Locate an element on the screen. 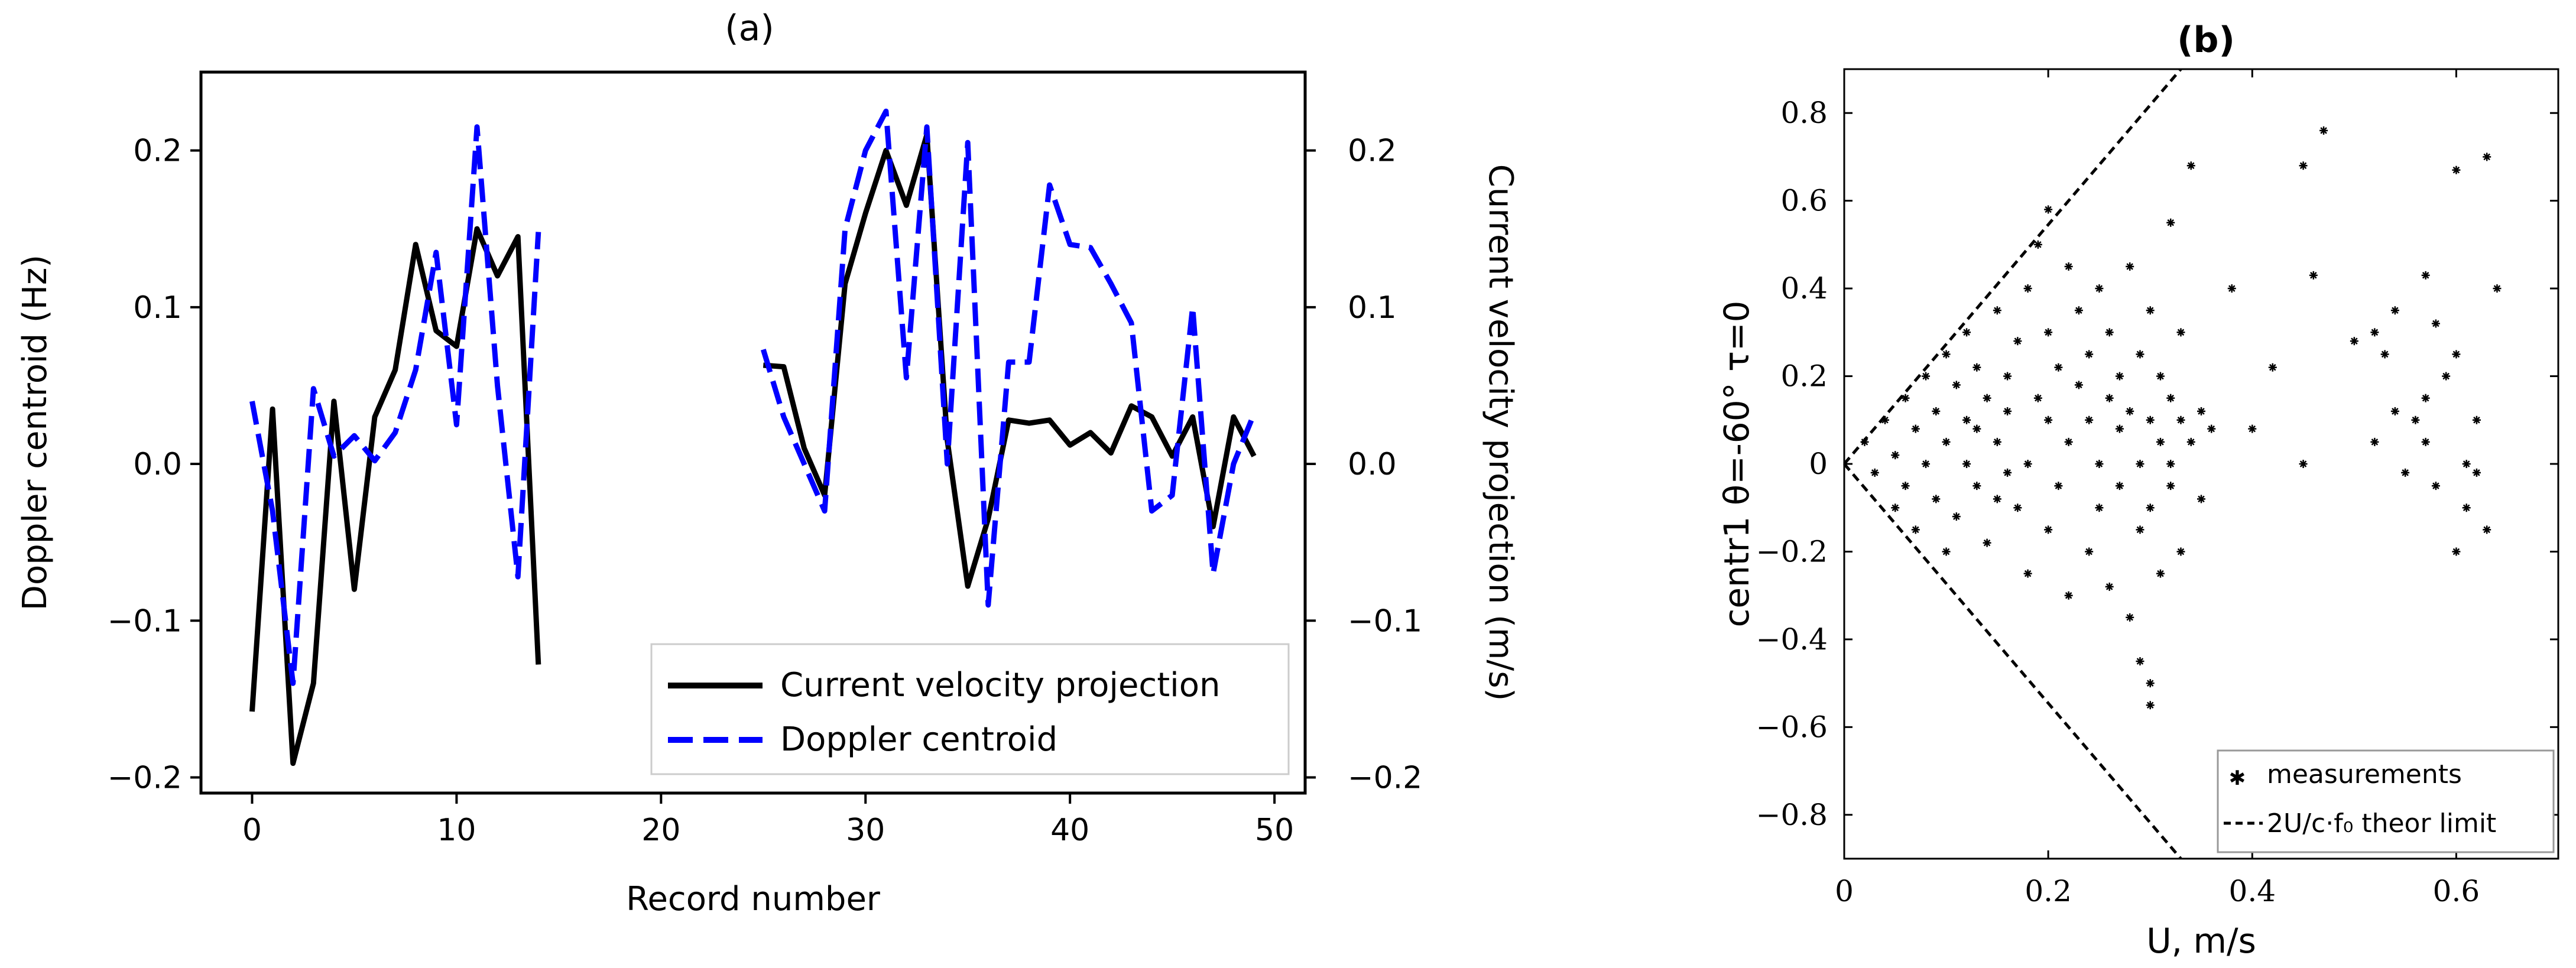 This screenshot has width=2576, height=968. x-tick-label: 10 is located at coordinates (456, 830).